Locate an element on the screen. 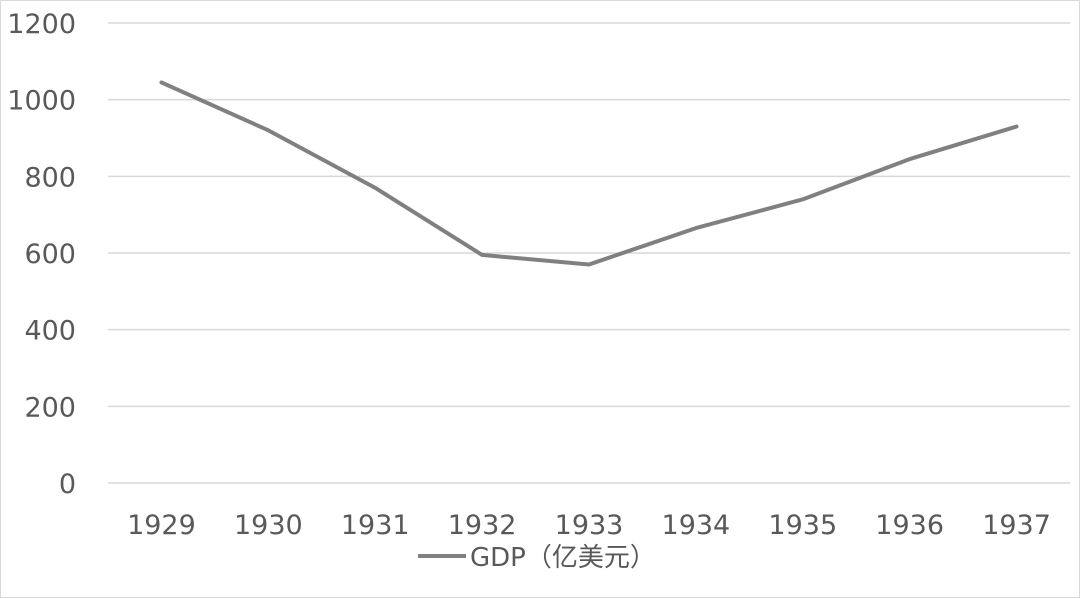 The height and width of the screenshot is (598, 1080). y-axis-tick-labels: 0 200 400 600 800 1000 1200 is located at coordinates (41, 254).